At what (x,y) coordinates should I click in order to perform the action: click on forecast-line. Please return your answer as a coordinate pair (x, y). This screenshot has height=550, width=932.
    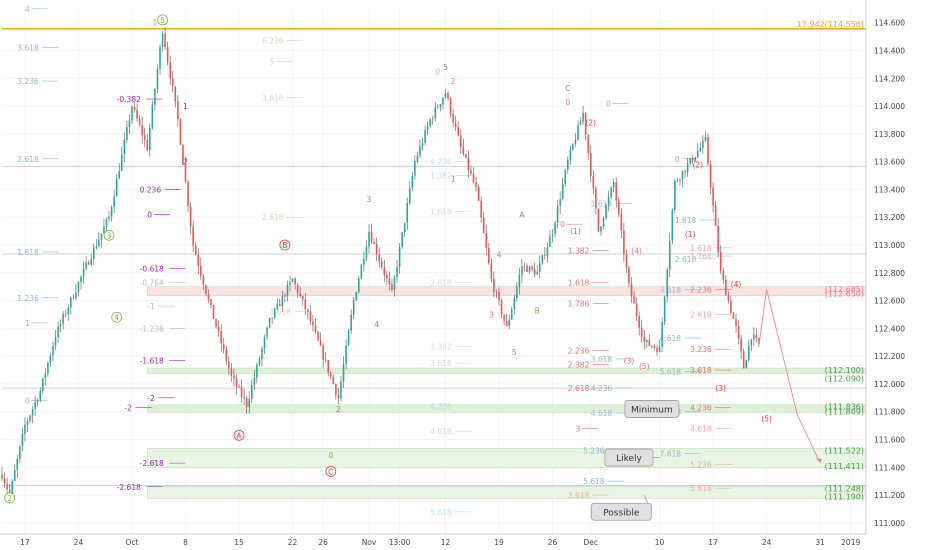
    Looking at the image, I should click on (789, 376).